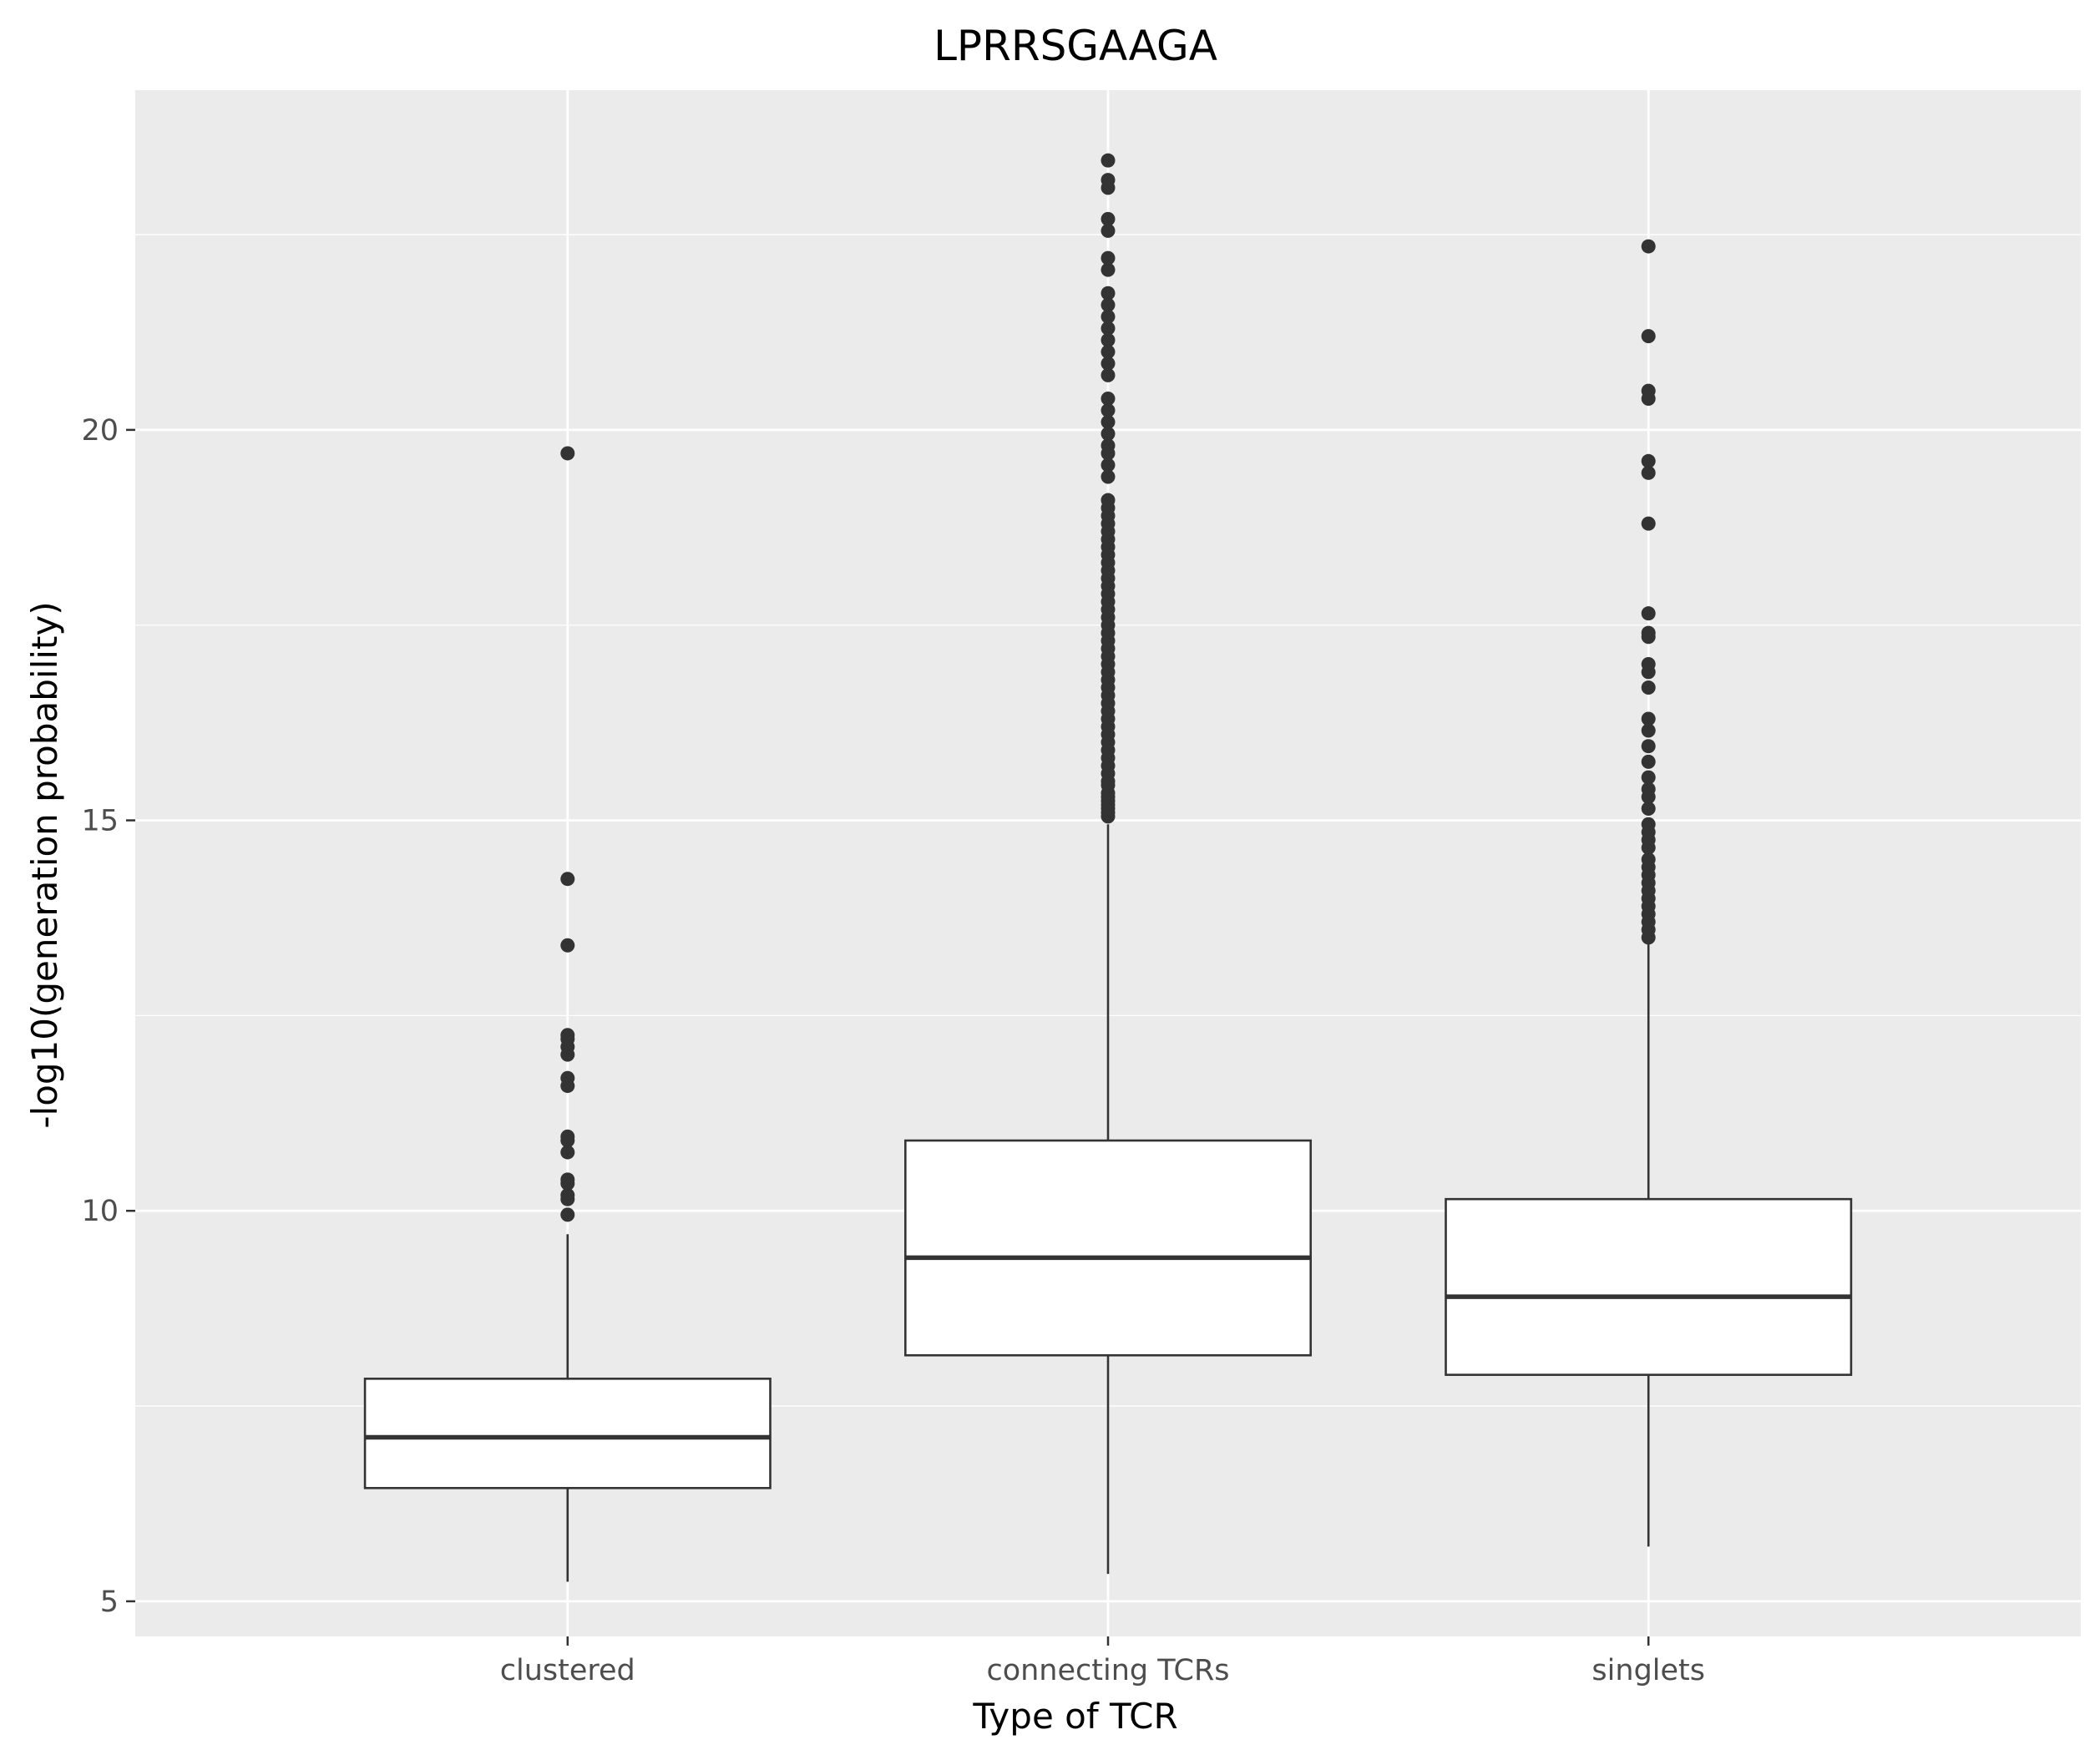  I want to click on x-axis-title: Type of TCR, so click(1074, 1717).